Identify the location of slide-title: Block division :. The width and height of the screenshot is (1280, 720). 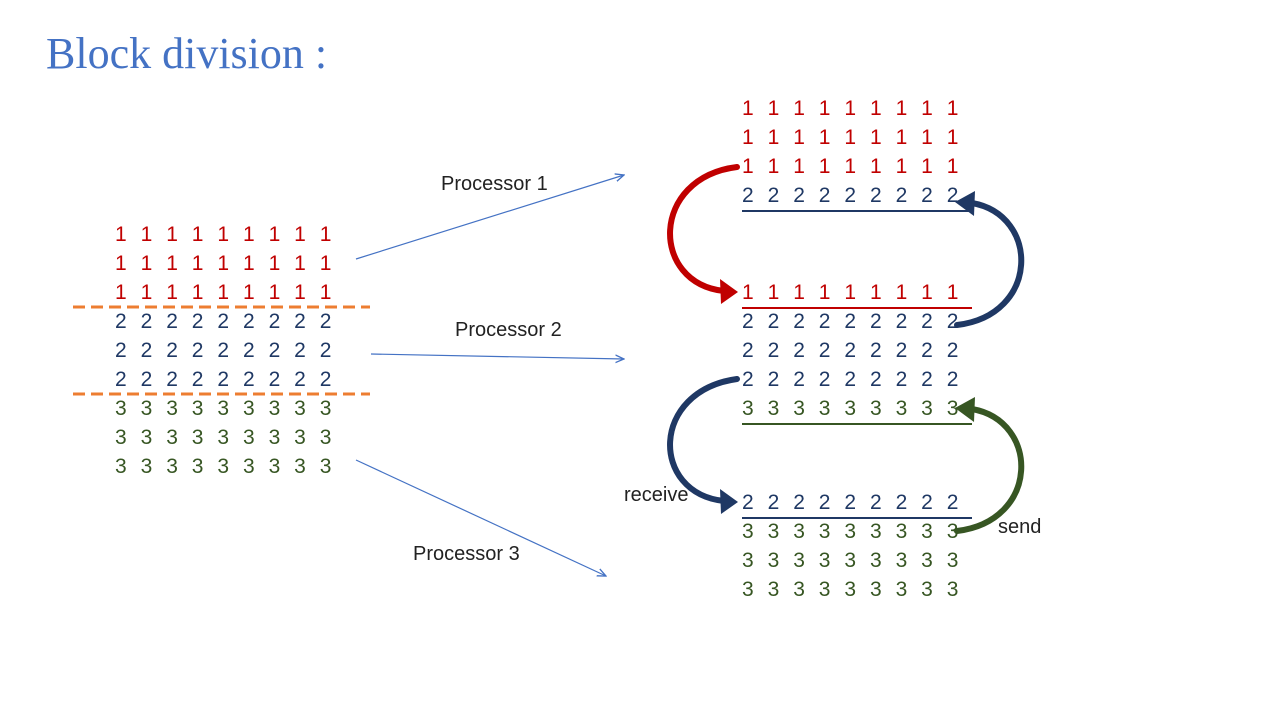
(187, 53).